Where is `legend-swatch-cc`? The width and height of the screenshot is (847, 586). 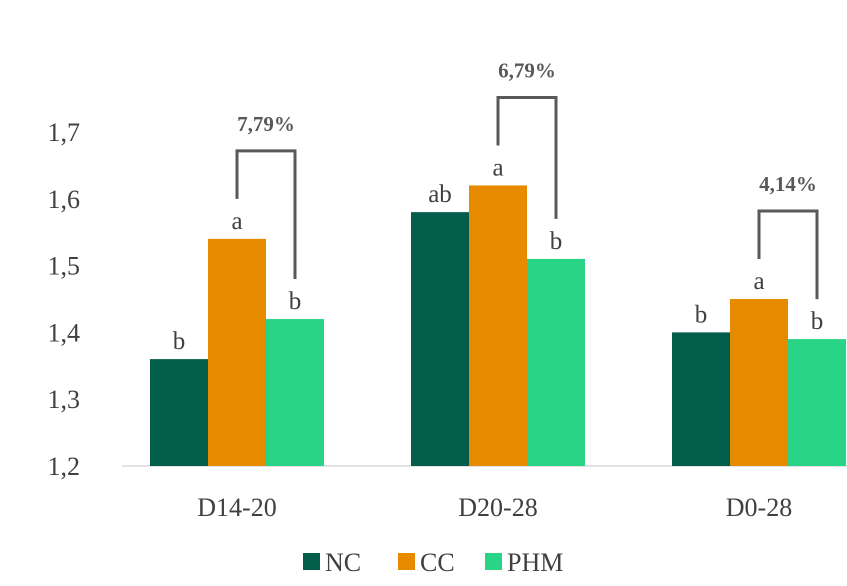
legend-swatch-cc is located at coordinates (406, 561).